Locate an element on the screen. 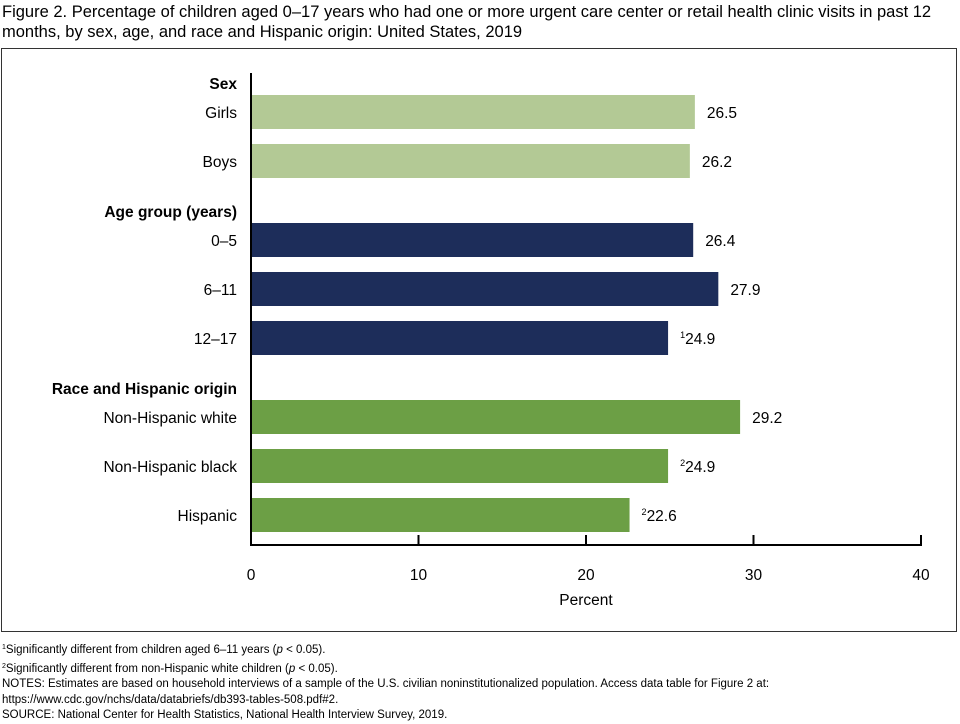 The image size is (960, 724). data-label: 222.6 is located at coordinates (659, 516).